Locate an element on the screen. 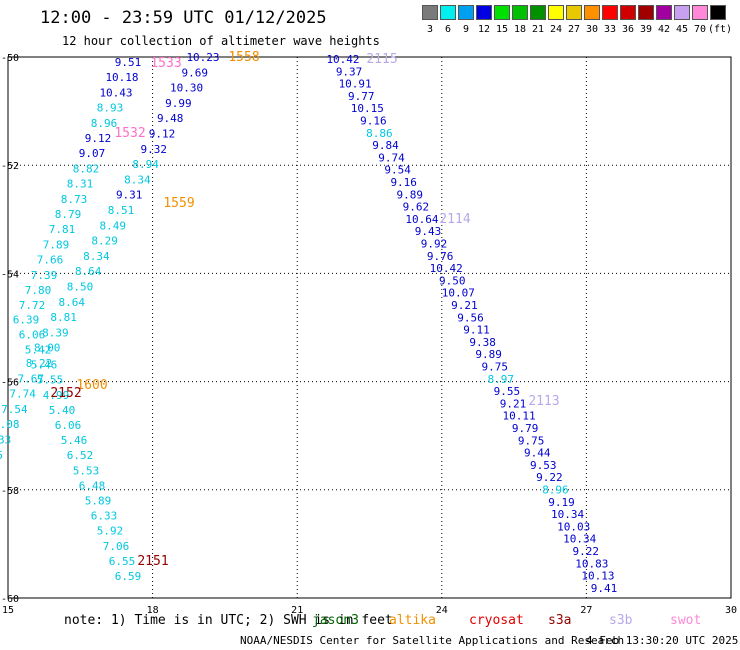 The width and height of the screenshot is (740, 650). color-scale-label: 70 is located at coordinates (700, 29).